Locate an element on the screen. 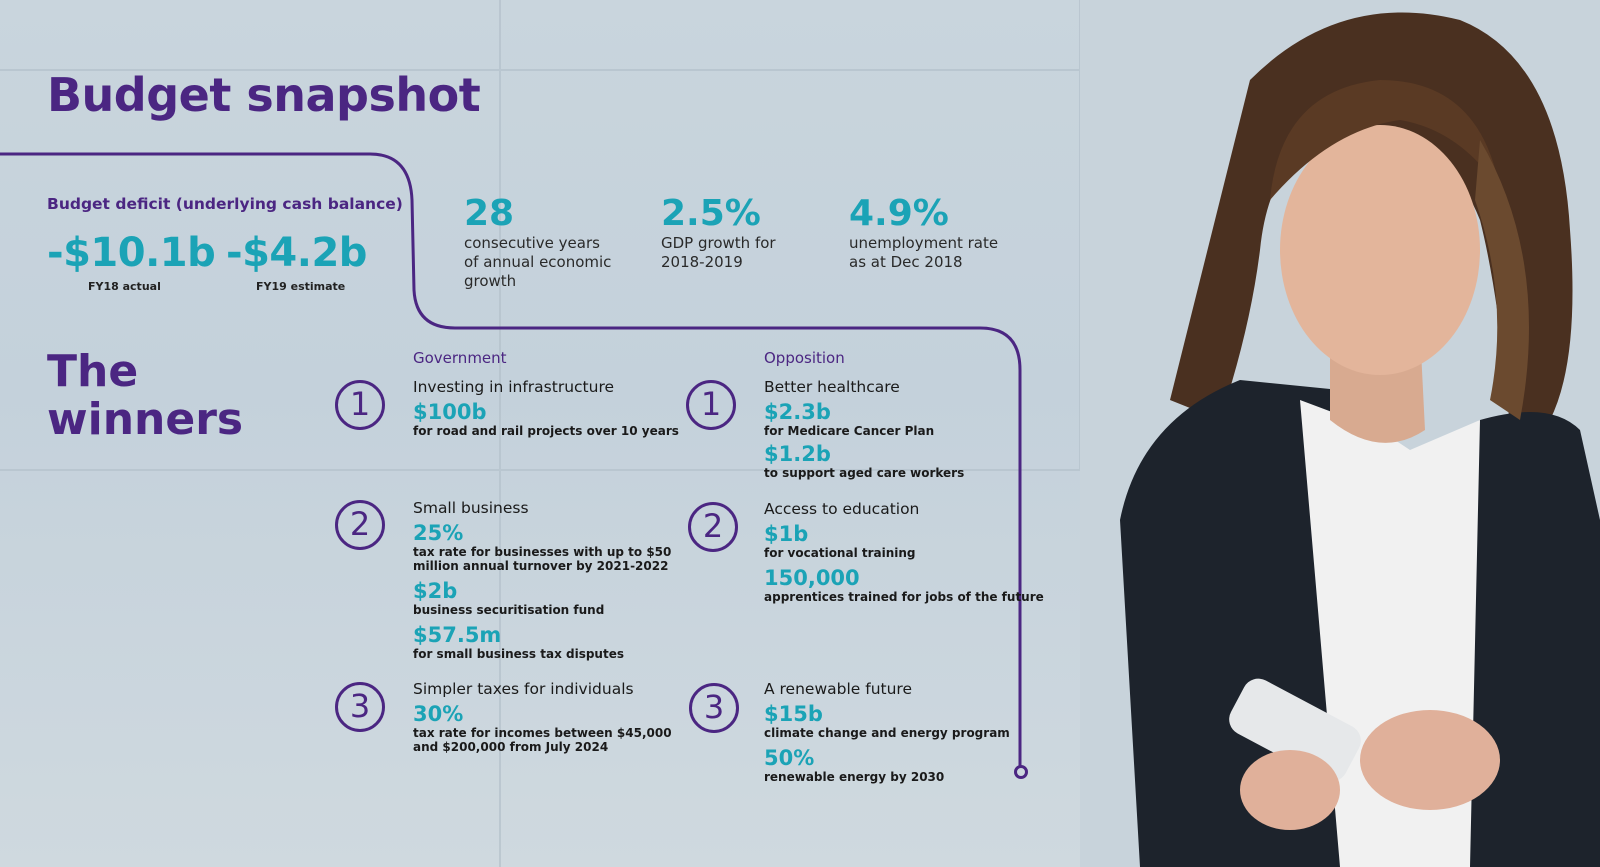 The image size is (1600, 867). item-value: $2.3b is located at coordinates (797, 412).